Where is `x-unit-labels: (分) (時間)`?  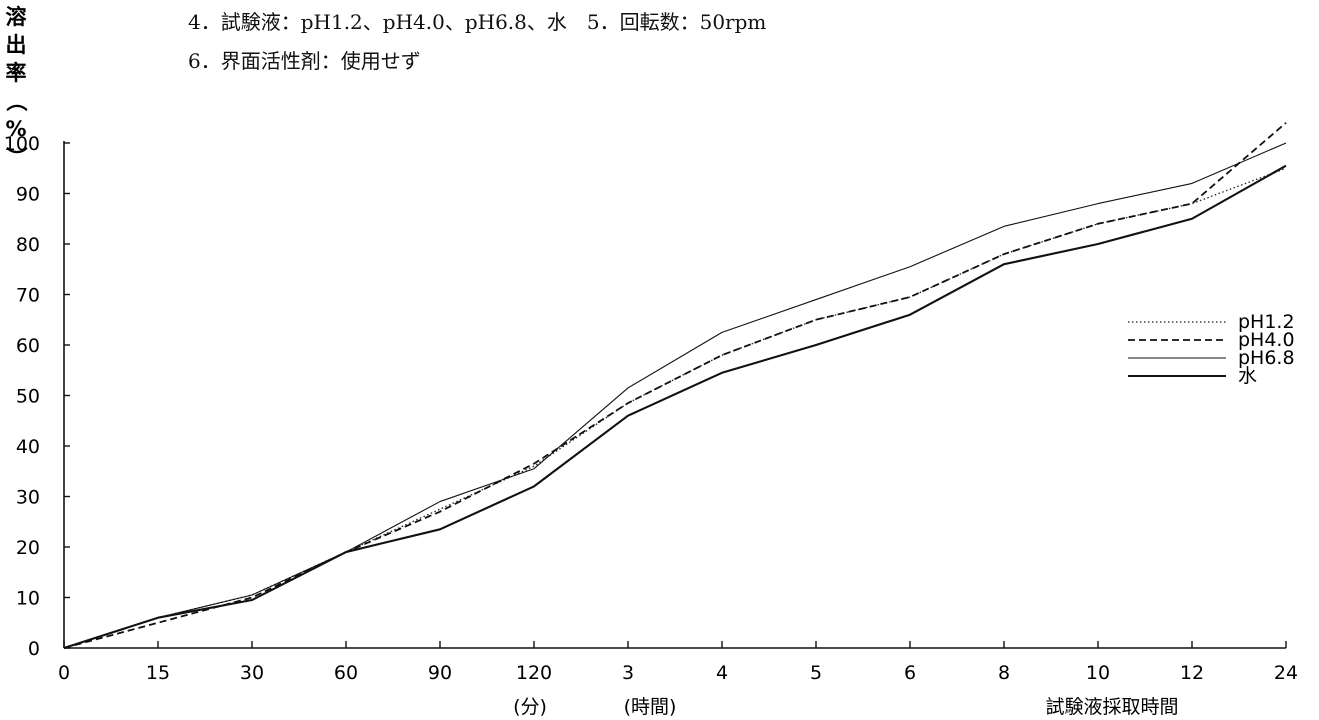 x-unit-labels: (分) (時間) is located at coordinates (594, 707).